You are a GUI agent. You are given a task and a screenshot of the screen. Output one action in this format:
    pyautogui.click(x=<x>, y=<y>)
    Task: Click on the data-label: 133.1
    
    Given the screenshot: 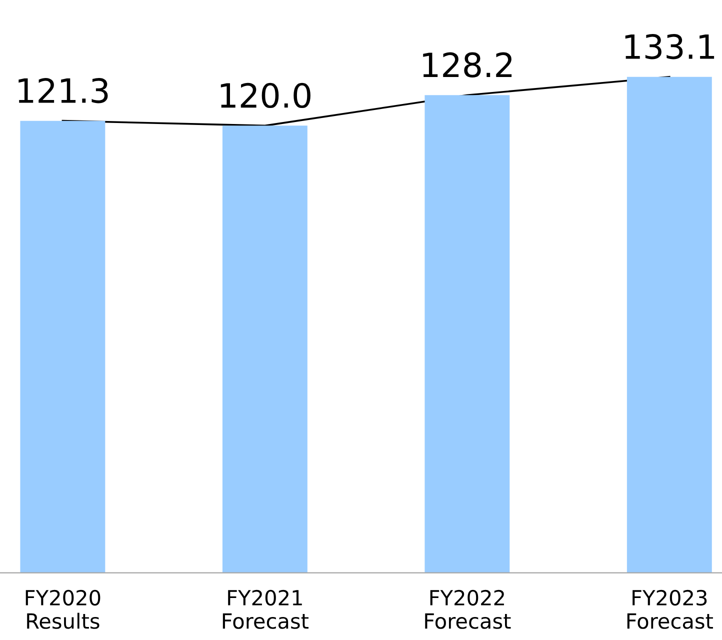 What is the action you would take?
    pyautogui.click(x=669, y=47)
    